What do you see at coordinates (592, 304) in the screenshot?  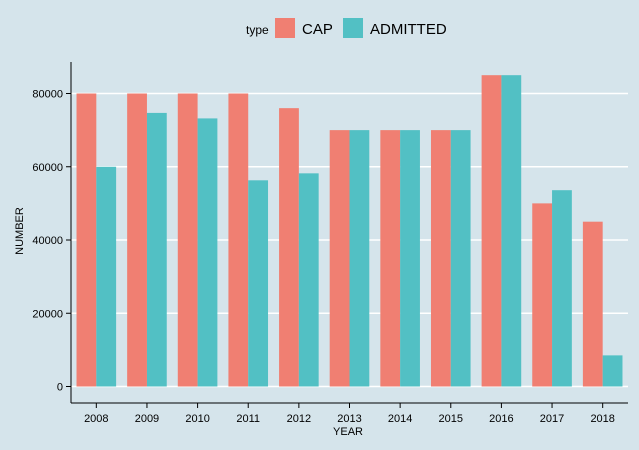 I see `bar-cap-2018` at bounding box center [592, 304].